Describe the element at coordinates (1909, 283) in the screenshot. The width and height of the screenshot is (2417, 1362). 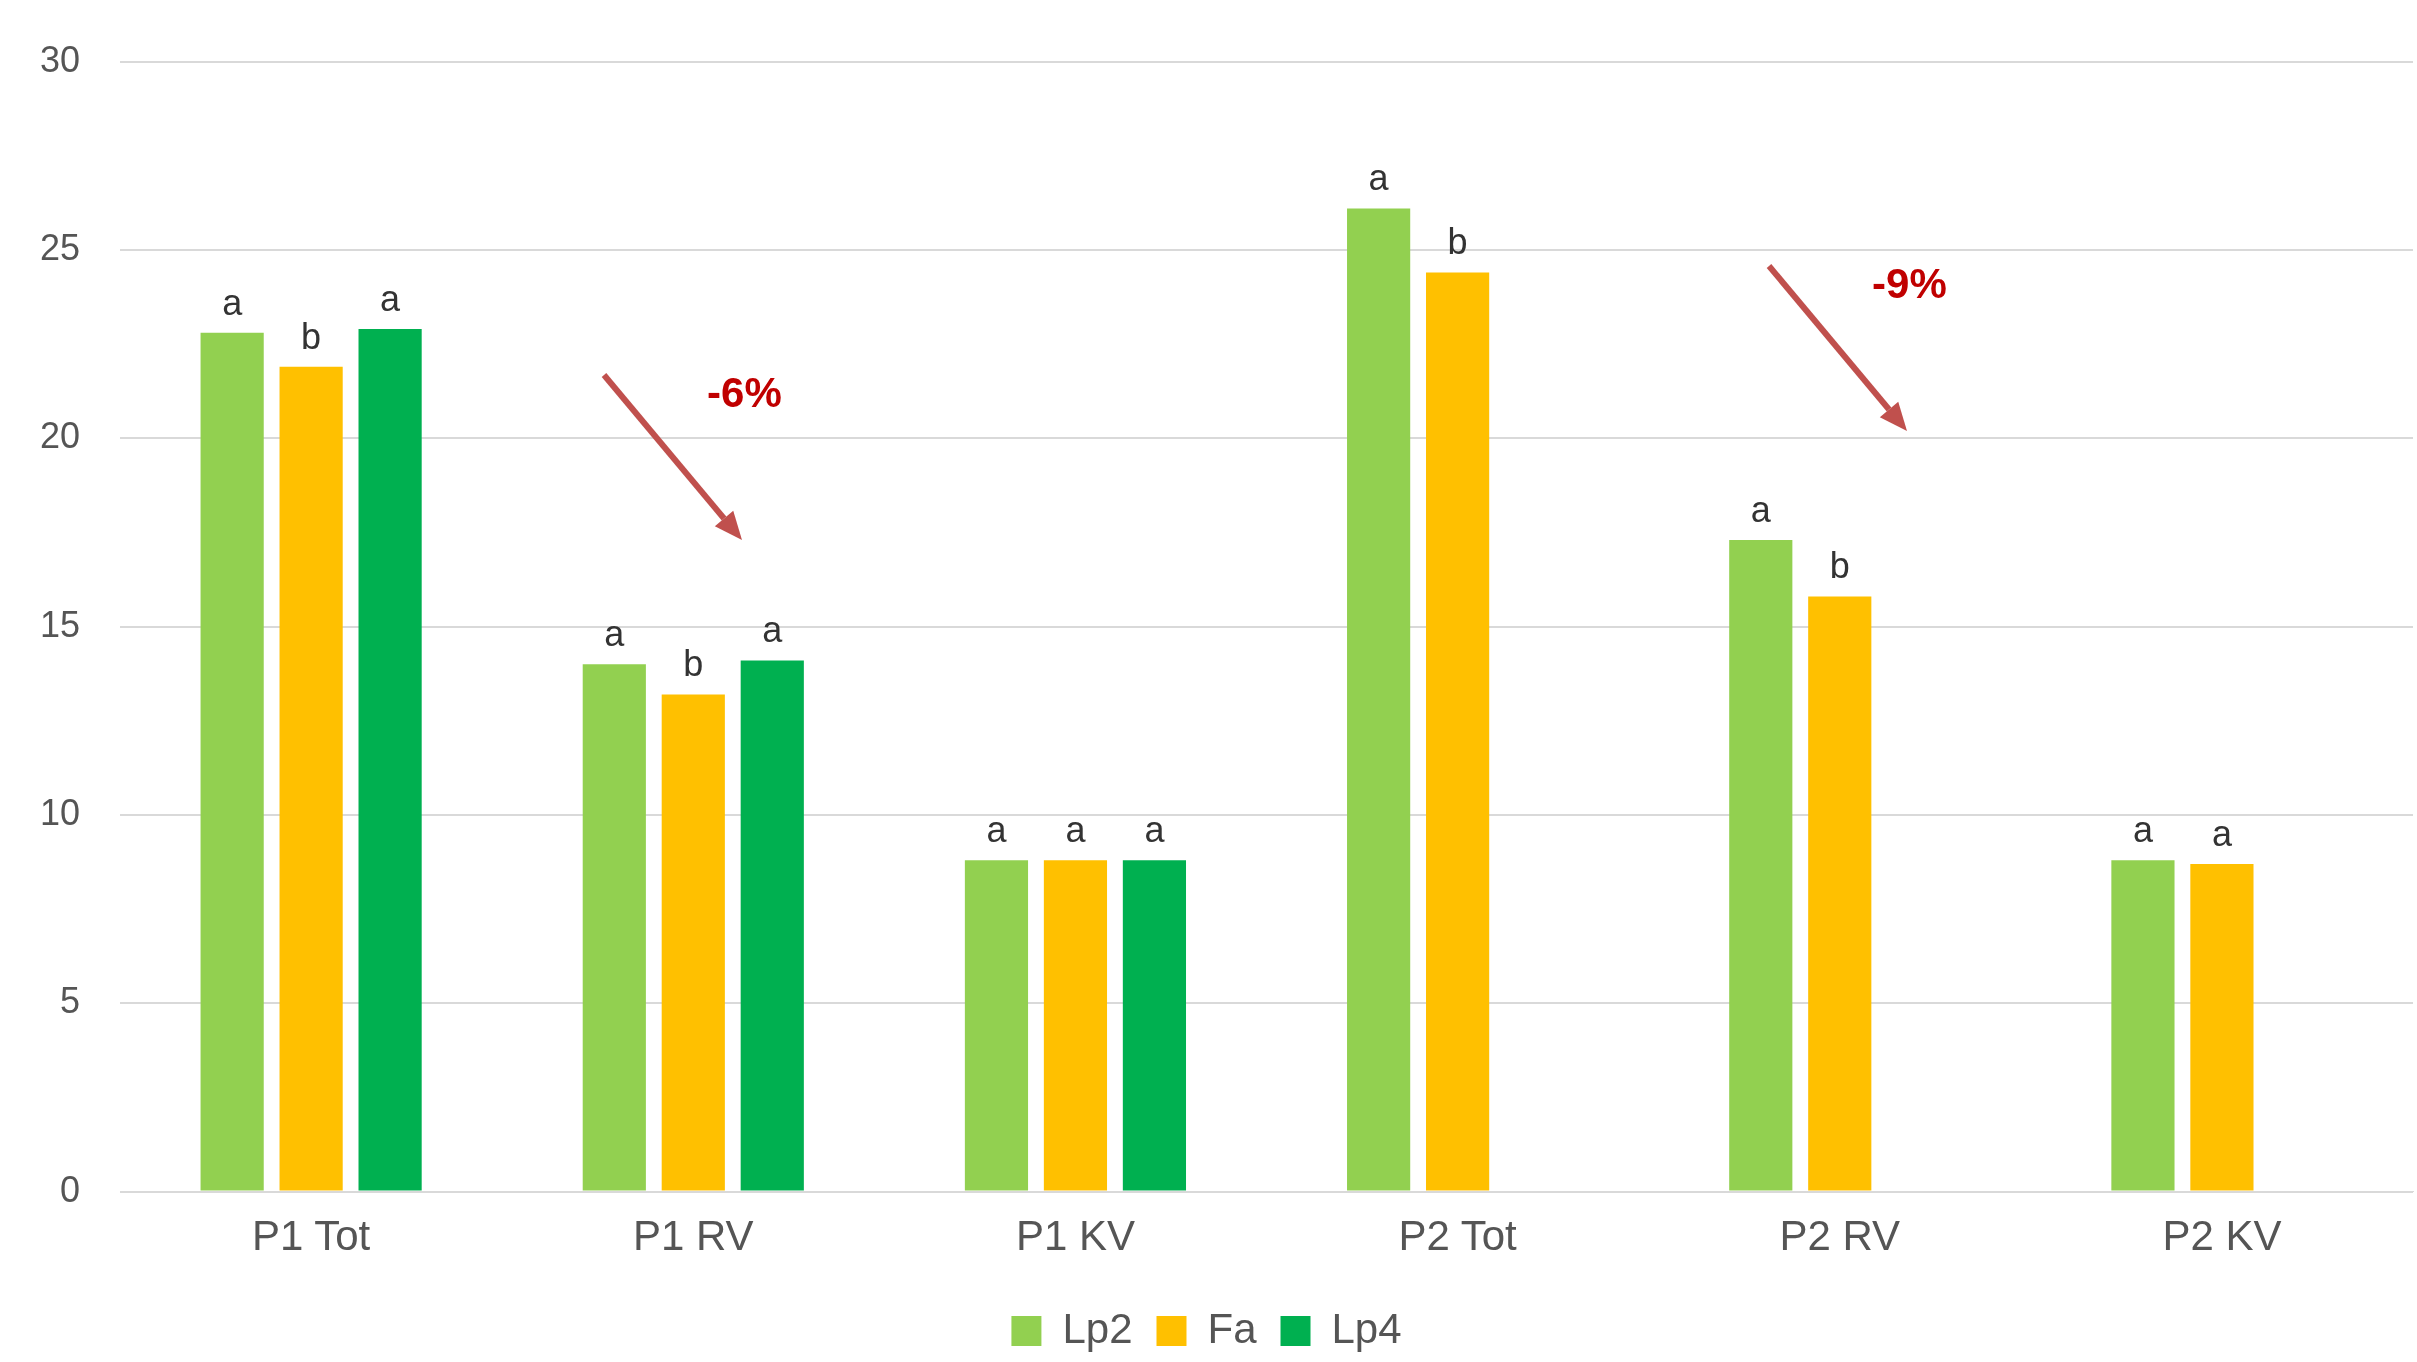
I see `annotation: -9%` at that location.